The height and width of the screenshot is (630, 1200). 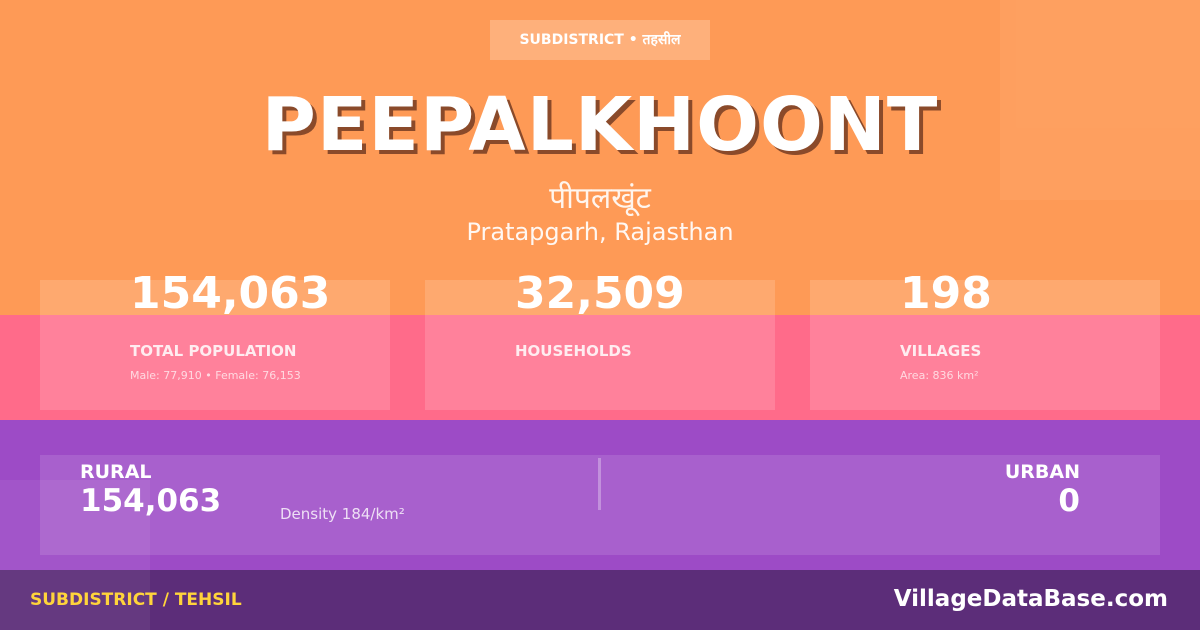 What do you see at coordinates (600, 600) in the screenshot?
I see `footer-band` at bounding box center [600, 600].